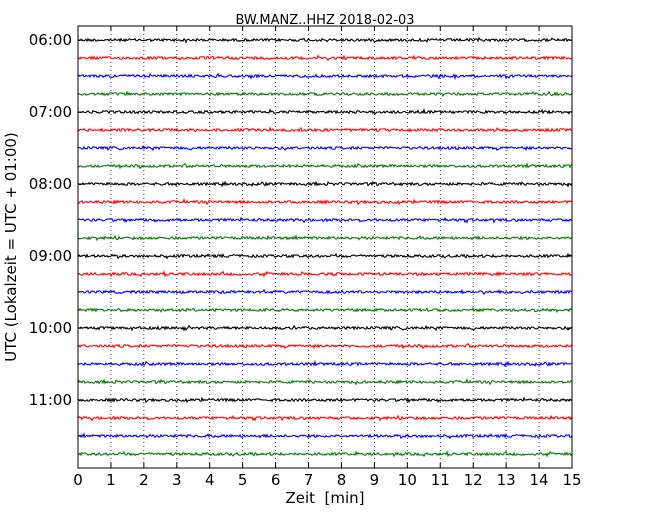 The height and width of the screenshot is (520, 650). What do you see at coordinates (325, 184) in the screenshot?
I see `trace-08:00` at bounding box center [325, 184].